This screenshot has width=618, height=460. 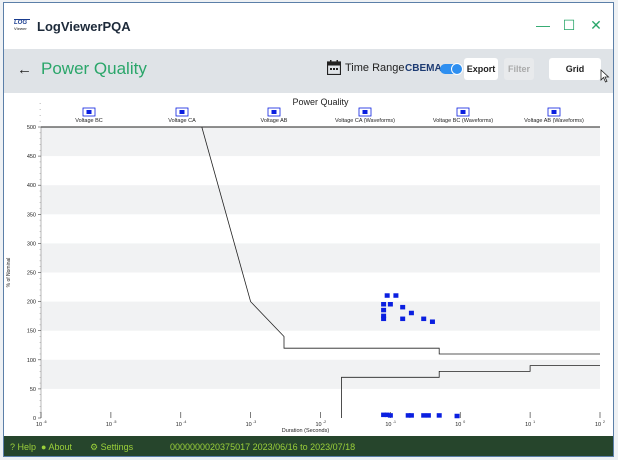 What do you see at coordinates (44, 422) in the screenshot?
I see `x-tick-exponent: -6` at bounding box center [44, 422].